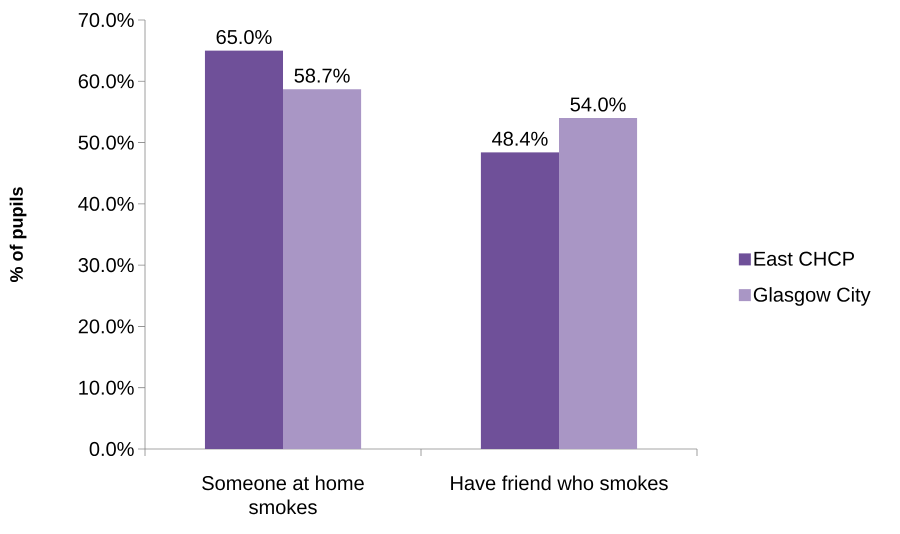 This screenshot has width=900, height=534. I want to click on y-tick-label: 30.0%, so click(106, 265).